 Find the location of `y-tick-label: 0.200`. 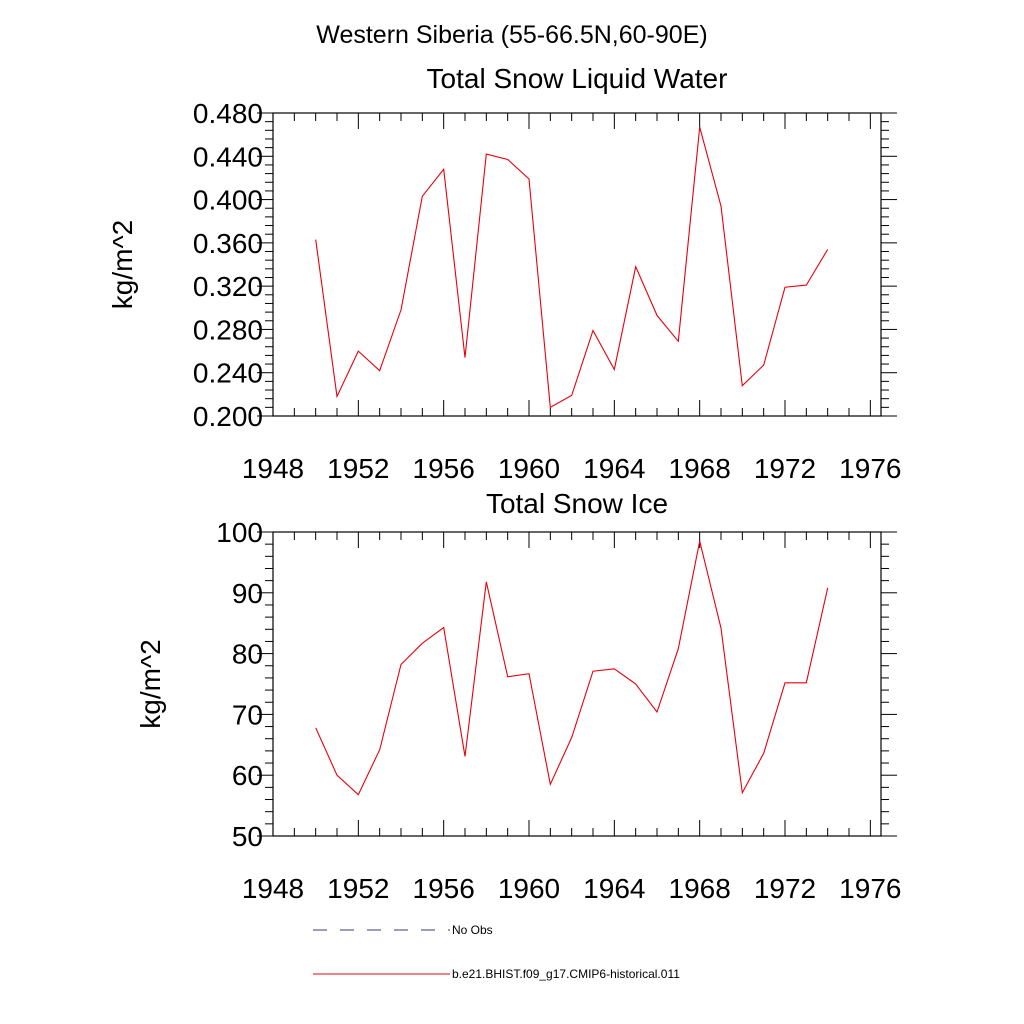

y-tick-label: 0.200 is located at coordinates (228, 416).